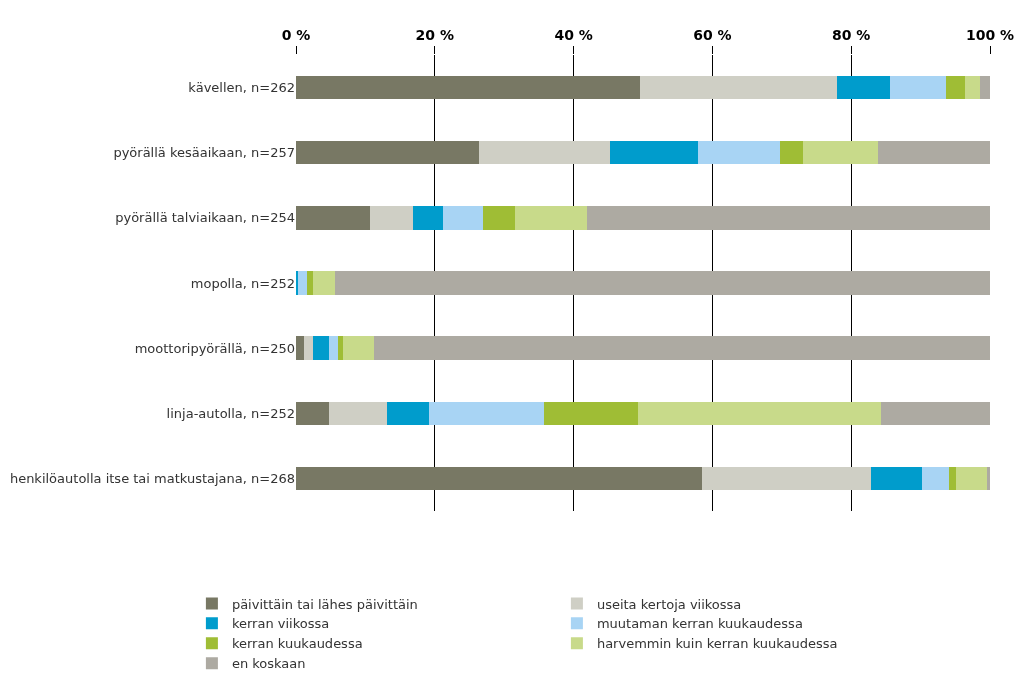 The image size is (1025, 691). I want to click on y-tick-label: pyörällä talviaikaan, n=254, so click(205, 218).